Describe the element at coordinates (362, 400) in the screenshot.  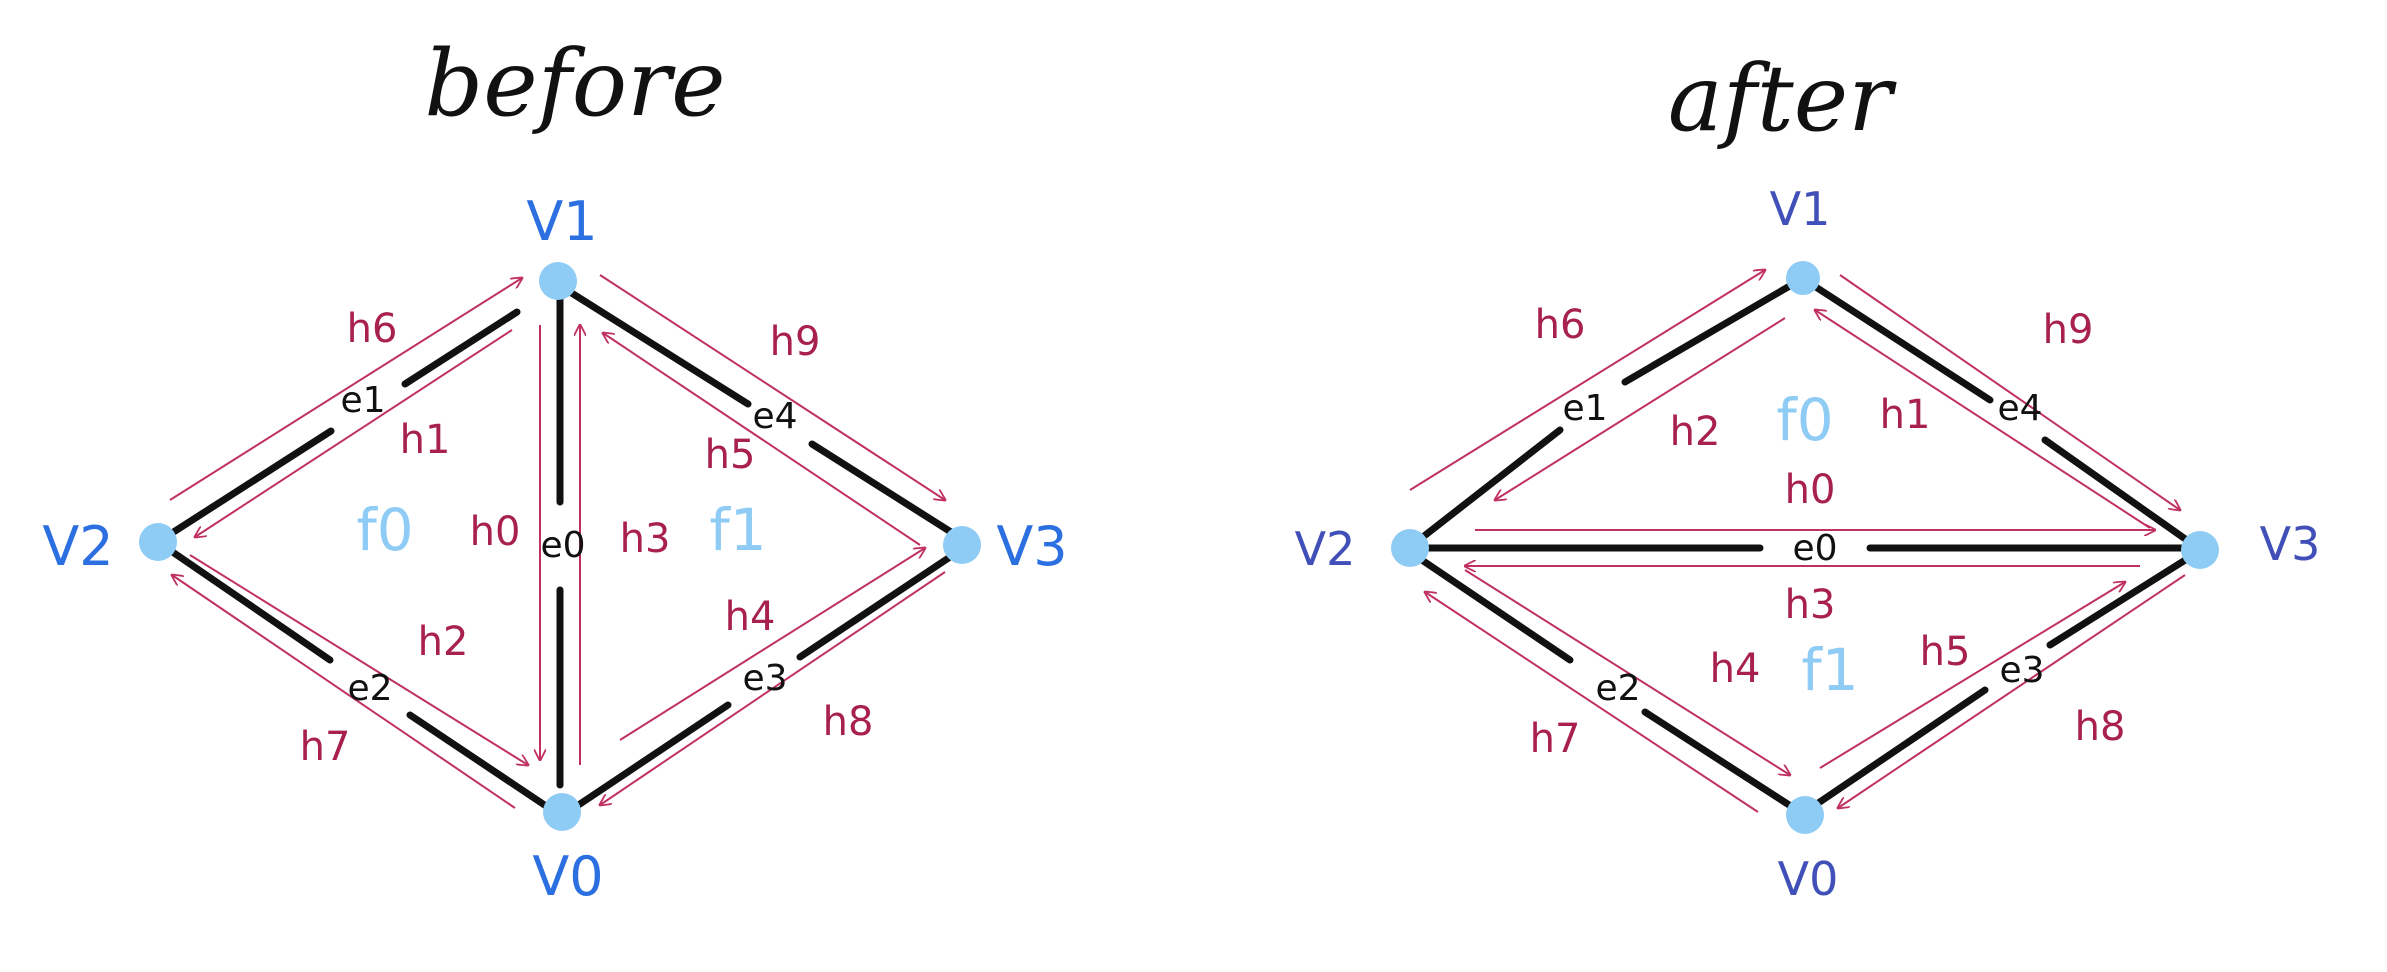
I see `before-edge-e1-label: e1` at that location.